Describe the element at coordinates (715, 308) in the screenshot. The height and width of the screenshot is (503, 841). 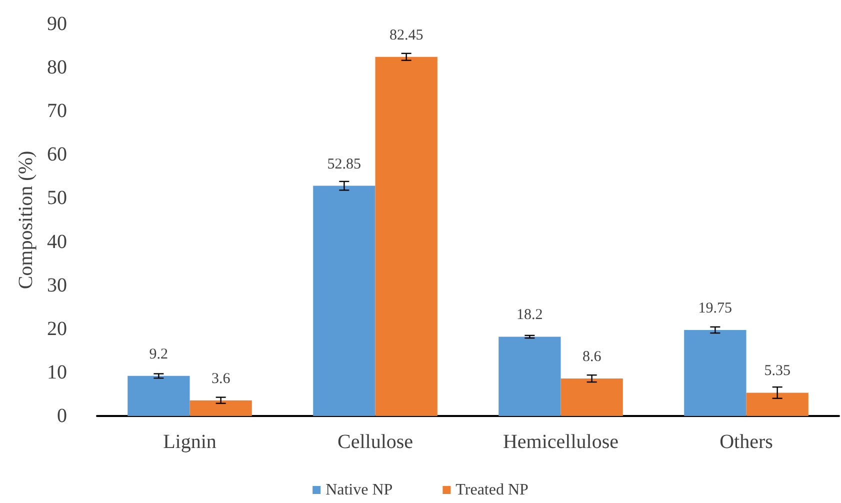
I see `data-label: 19.75` at that location.